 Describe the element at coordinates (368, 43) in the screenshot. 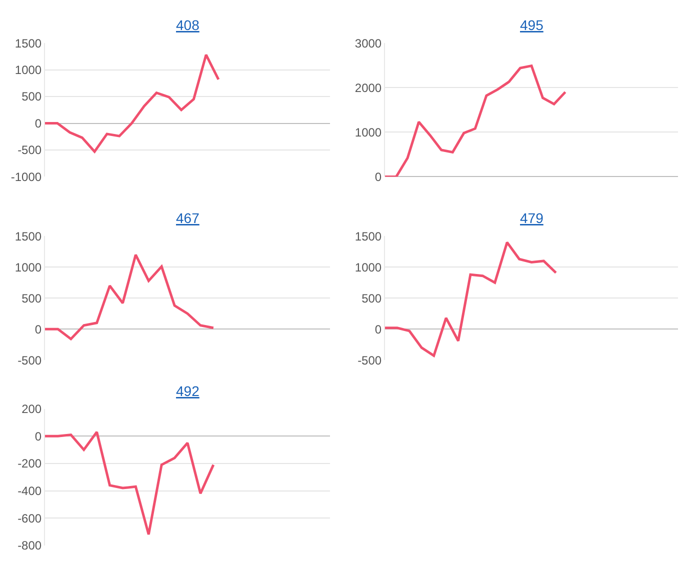

I see `y-tick-label: 3000` at that location.